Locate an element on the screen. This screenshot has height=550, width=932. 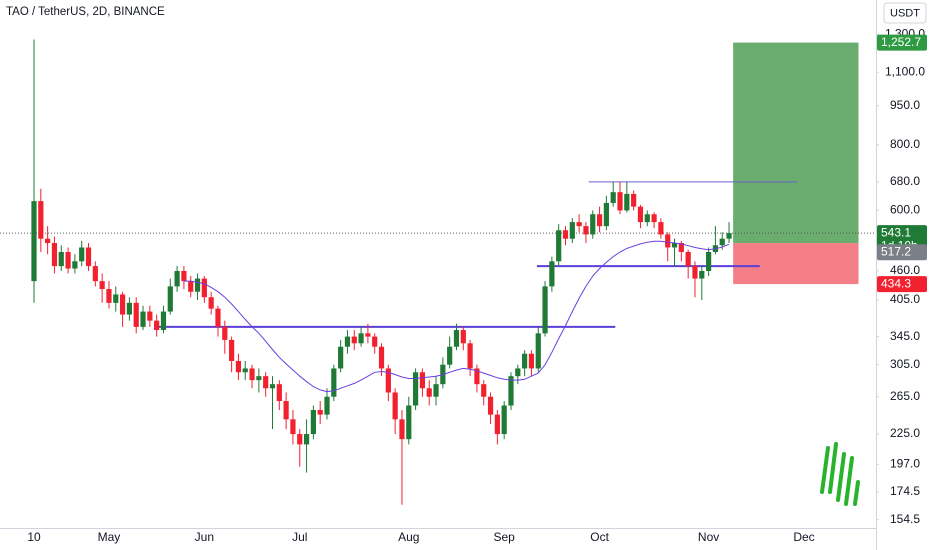
target-label: 1,252.7 is located at coordinates (901, 42).